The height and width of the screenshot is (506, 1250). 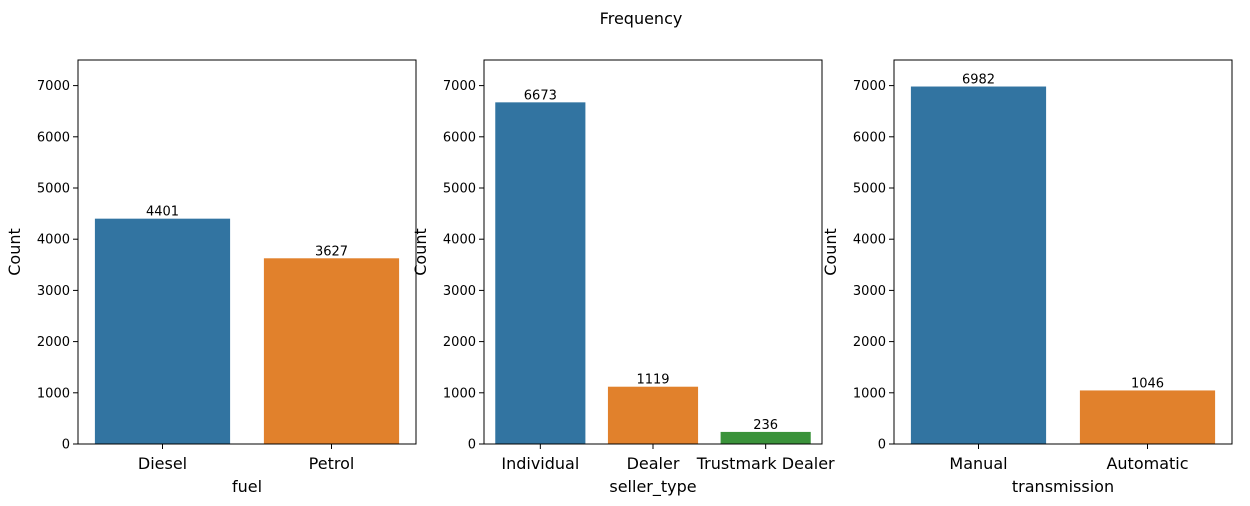 I want to click on data-label: 3627, so click(x=331, y=251).